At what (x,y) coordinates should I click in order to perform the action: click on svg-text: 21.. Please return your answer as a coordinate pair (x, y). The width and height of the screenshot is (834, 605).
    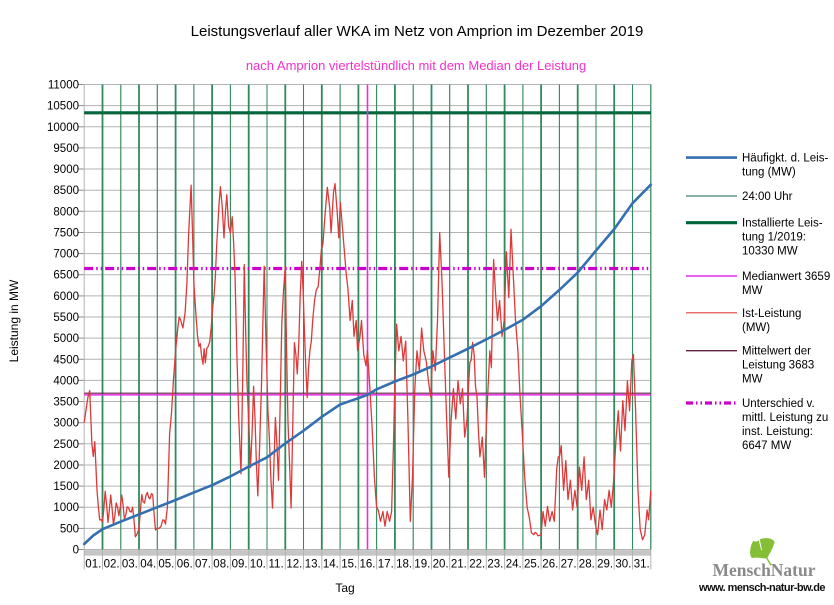
    Looking at the image, I should click on (459, 565).